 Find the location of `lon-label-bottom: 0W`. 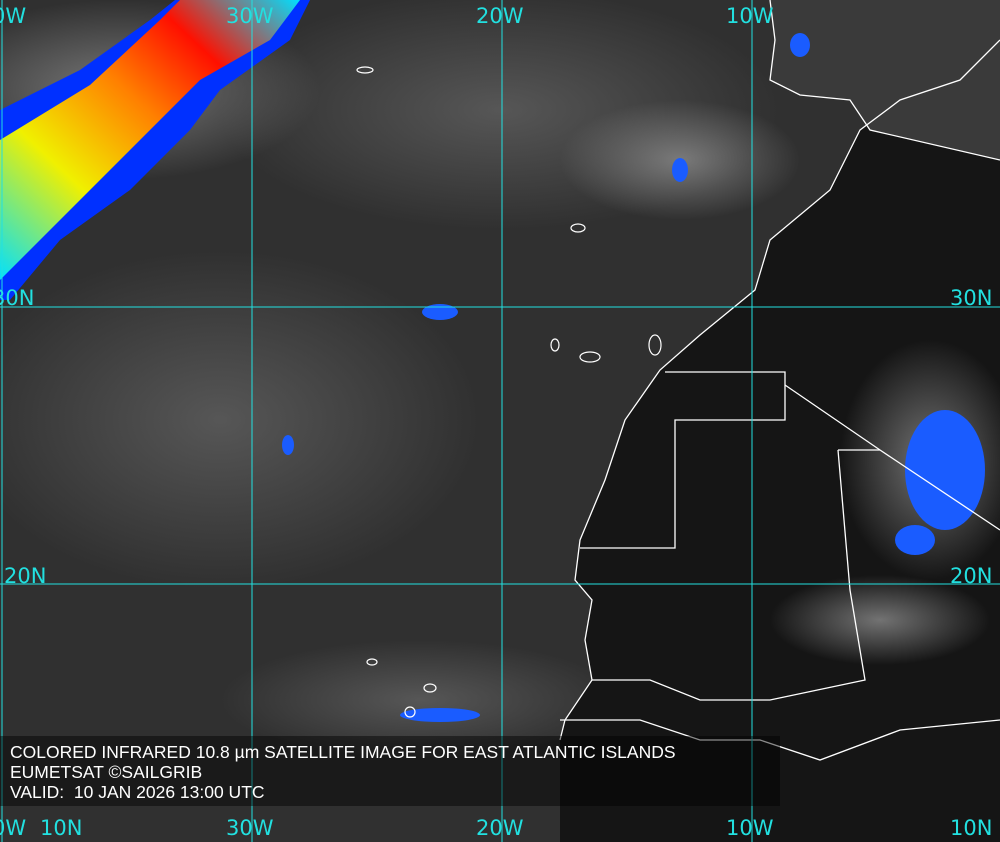

lon-label-bottom: 0W is located at coordinates (13, 828).